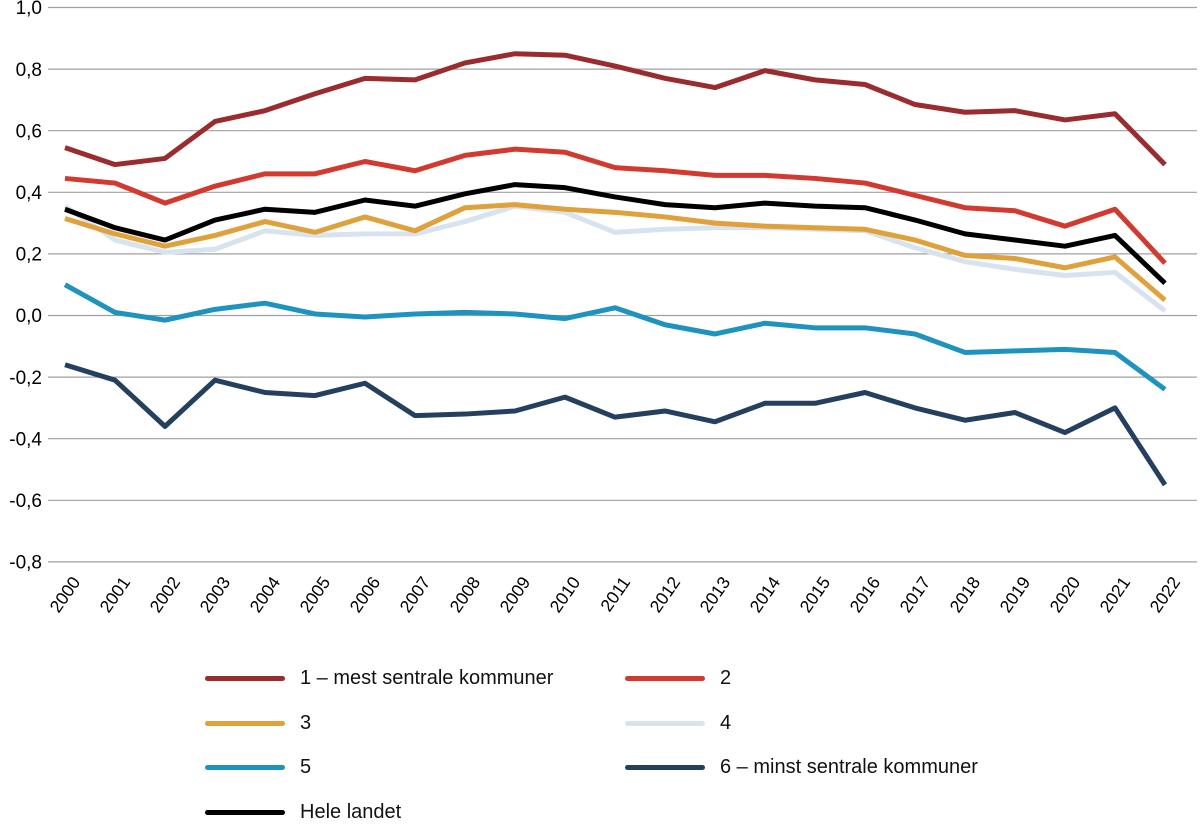 The height and width of the screenshot is (835, 1200). I want to click on x-axis-tick-label: 2004, so click(265, 595).